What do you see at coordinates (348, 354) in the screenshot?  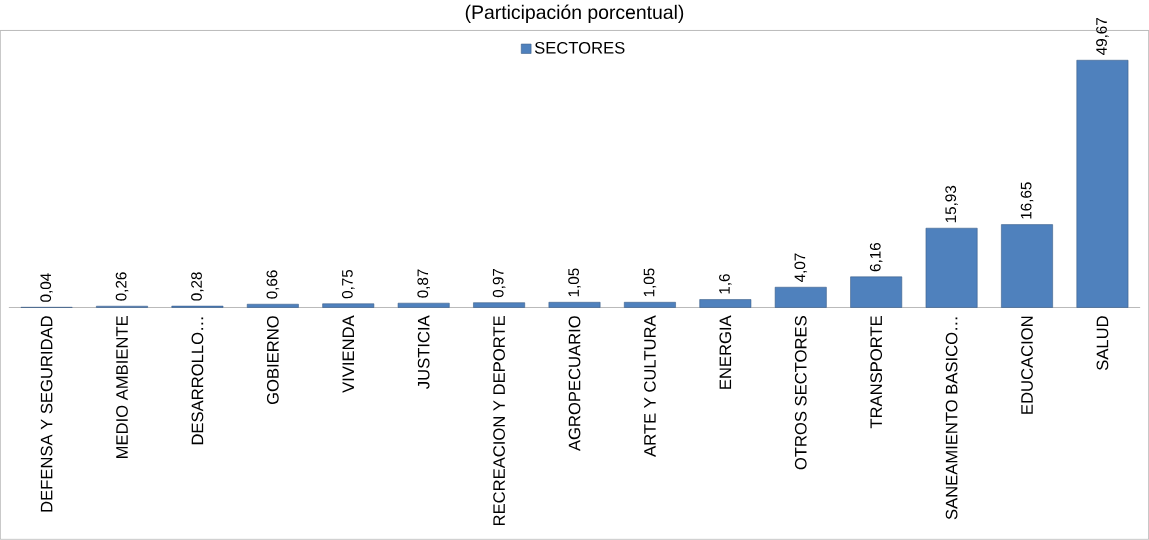 I see `x-tick-label: VIVIENDA` at bounding box center [348, 354].